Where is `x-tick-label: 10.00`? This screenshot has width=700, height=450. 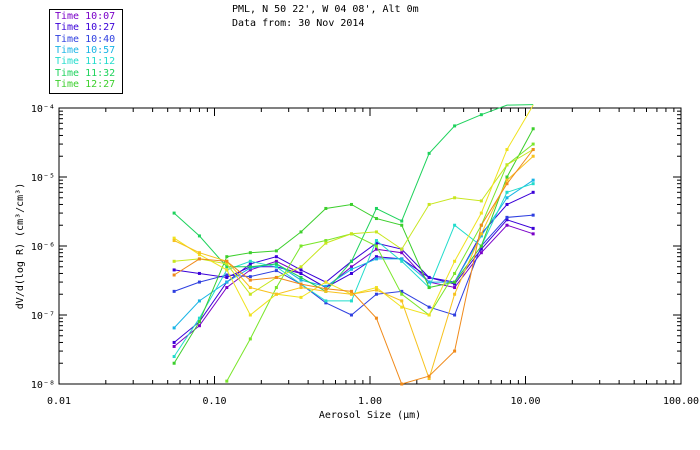 x-tick-label: 10.00 is located at coordinates (525, 401).